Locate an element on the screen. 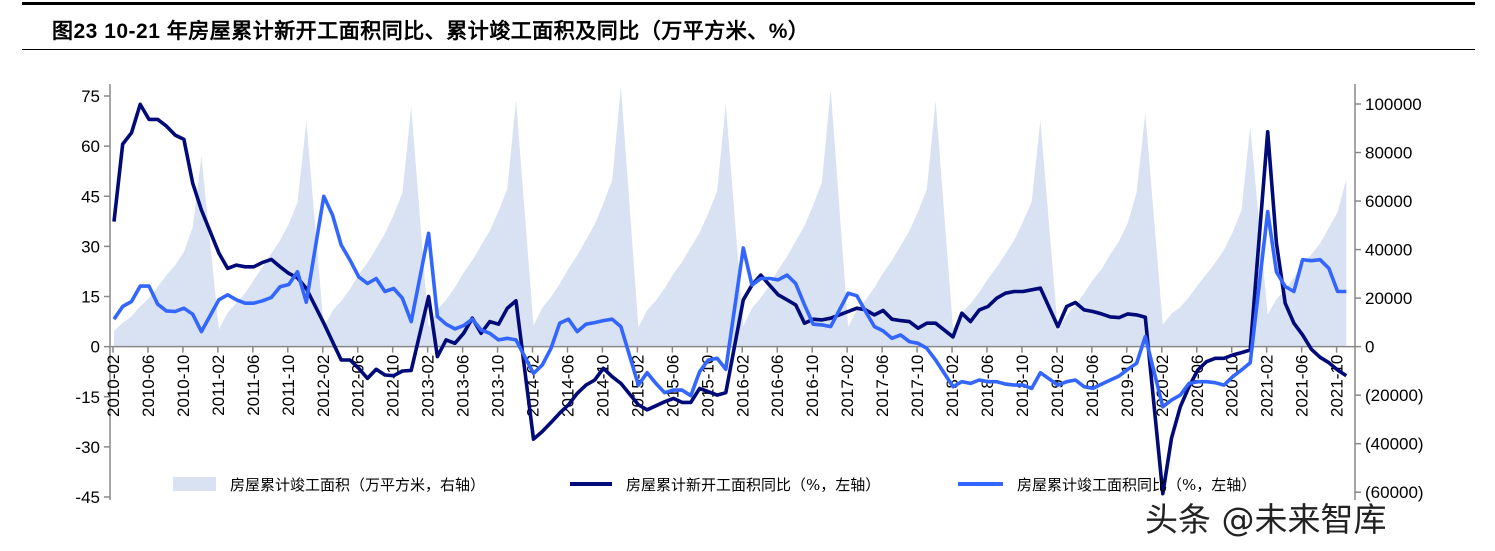 This screenshot has height=551, width=1495. left-axis-tick-label: 15 is located at coordinates (90, 297).